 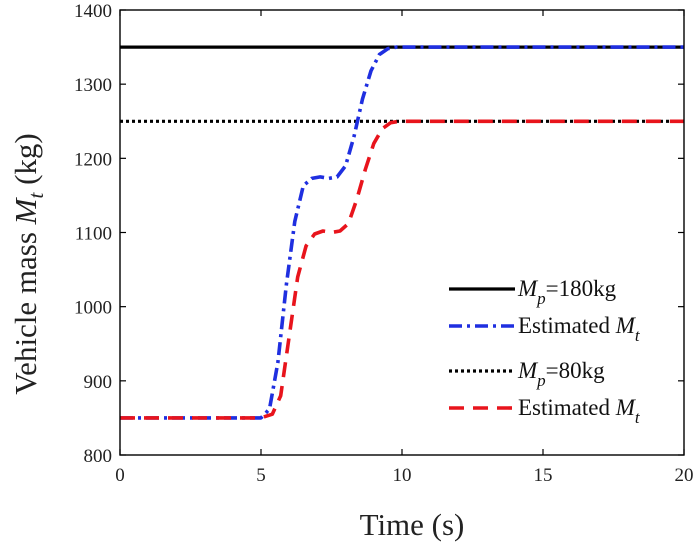 I want to click on x-axis-title: Time (s), so click(x=412, y=524).